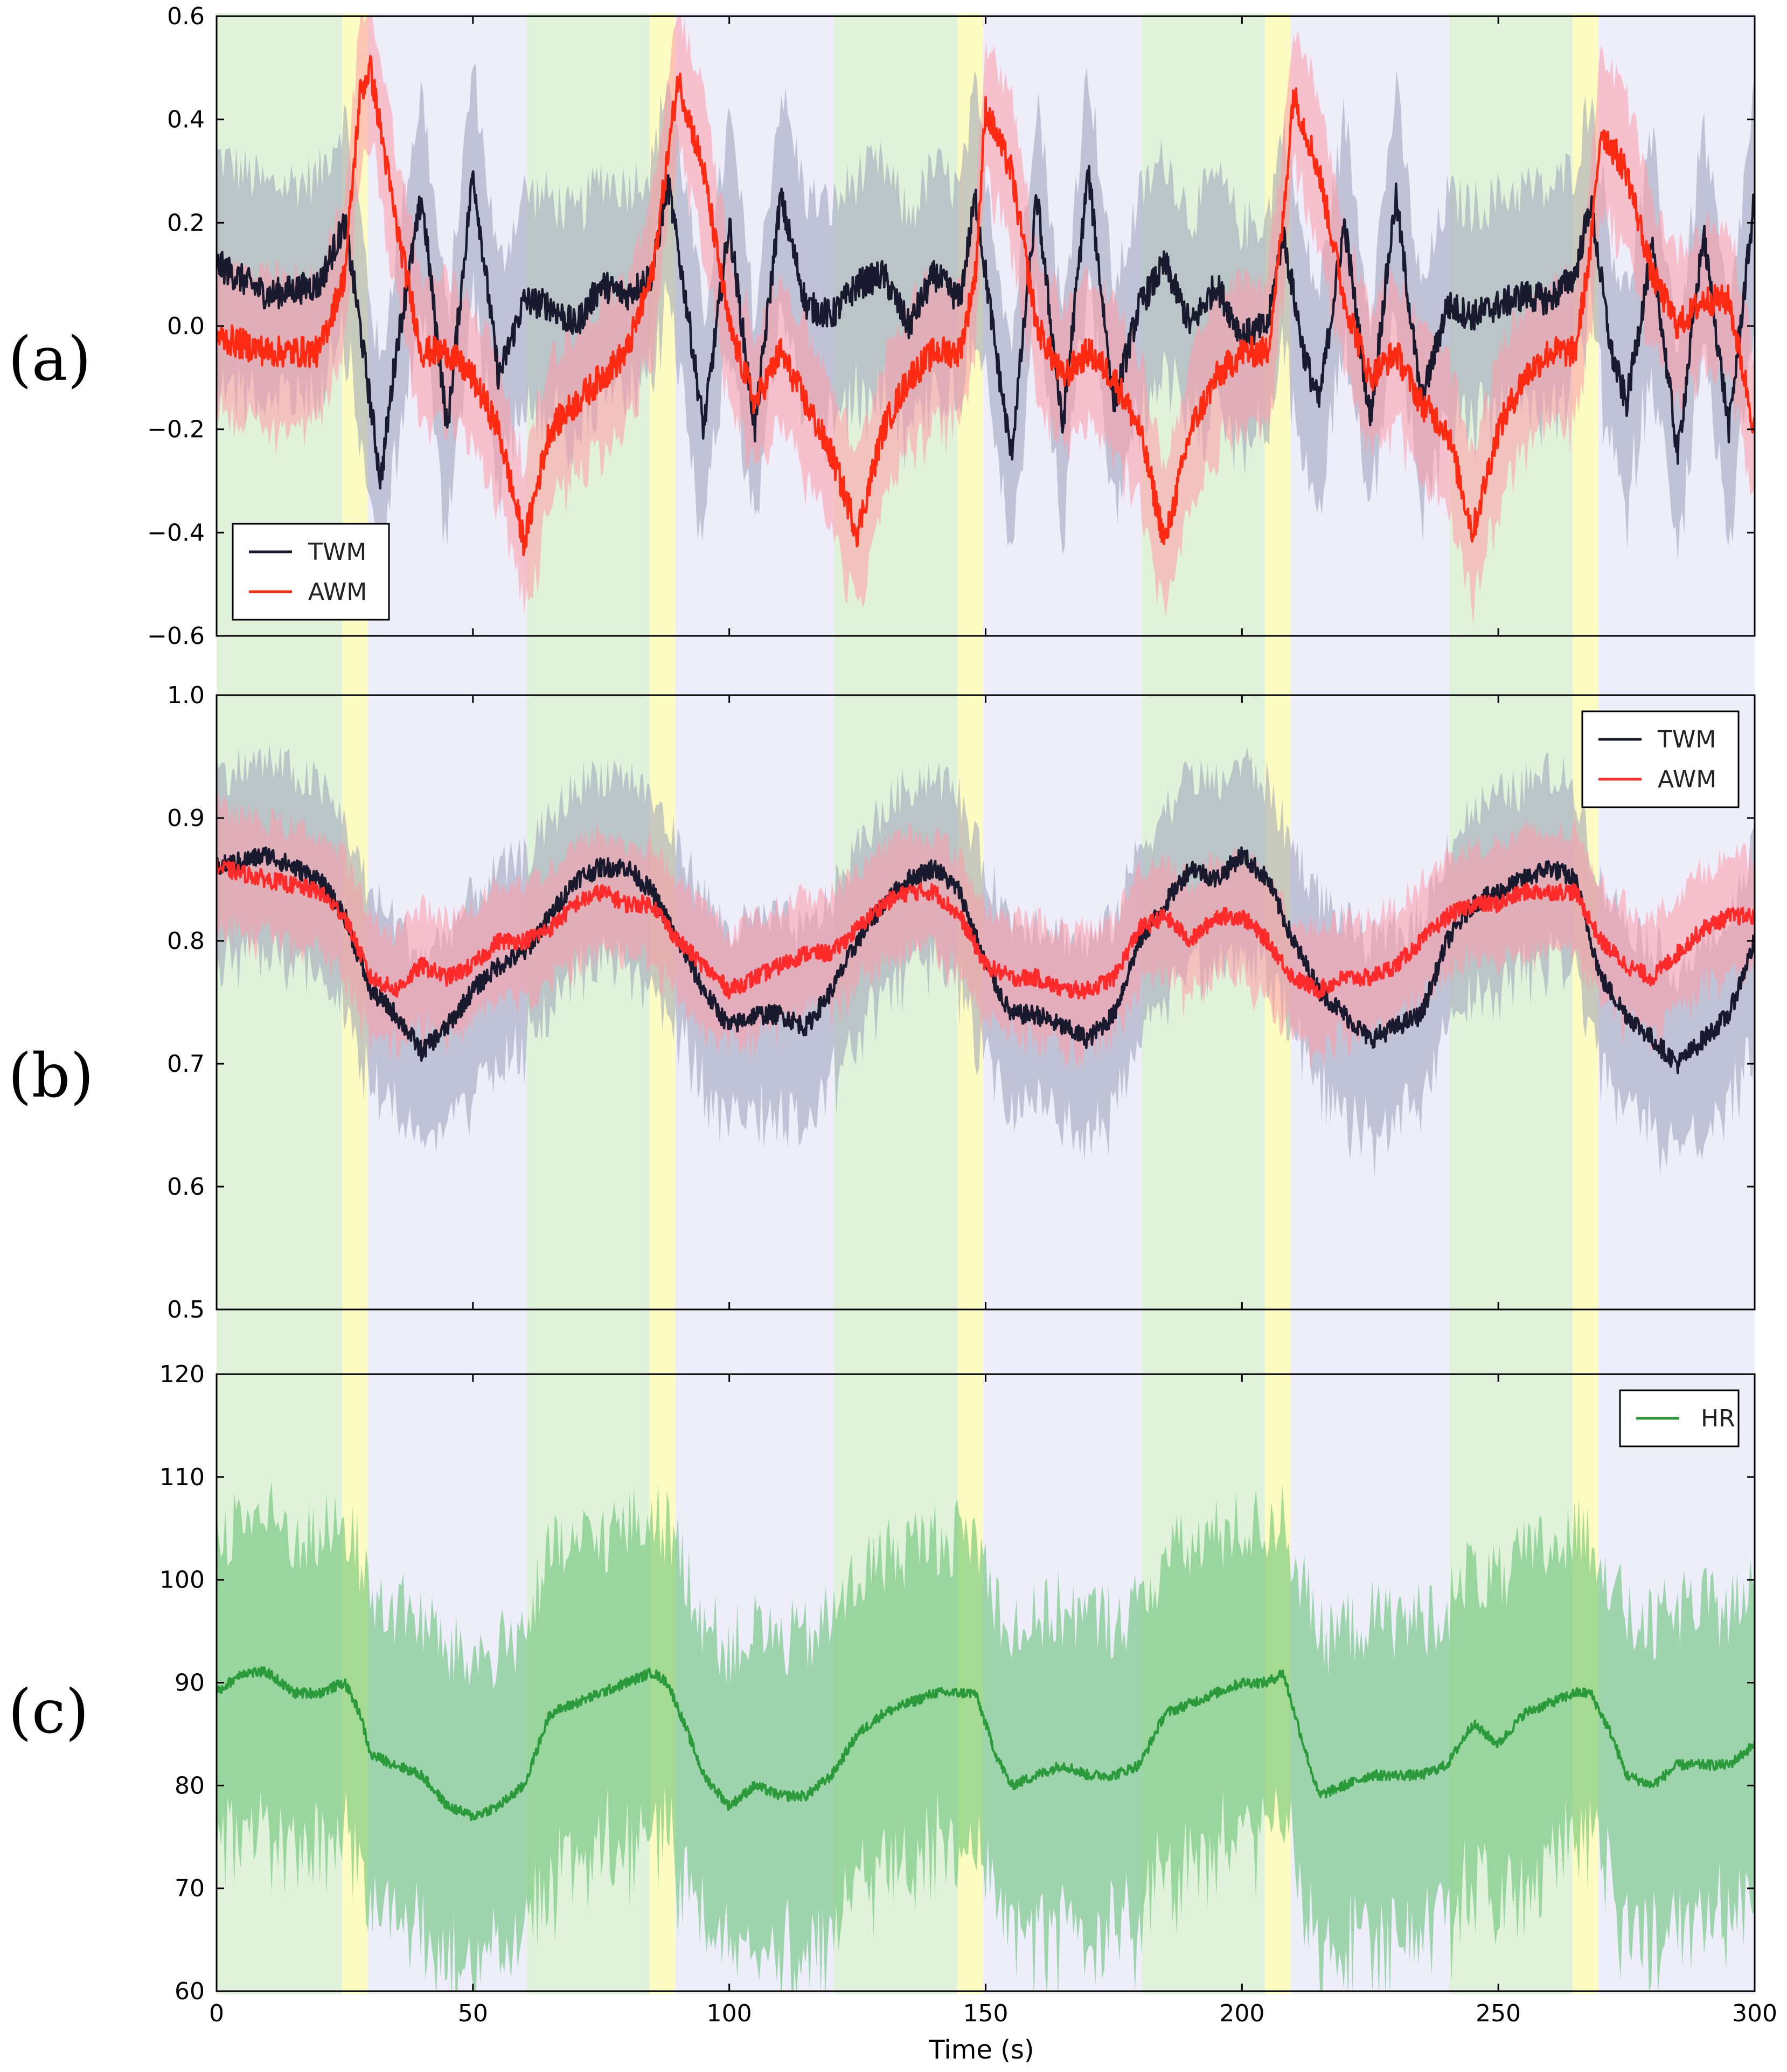  I want to click on y-tick-label: 100, so click(182, 1581).